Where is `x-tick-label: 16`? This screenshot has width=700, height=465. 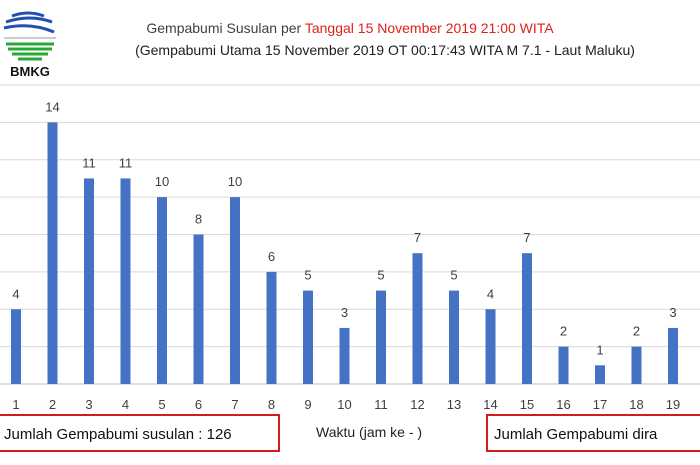 x-tick-label: 16 is located at coordinates (563, 404).